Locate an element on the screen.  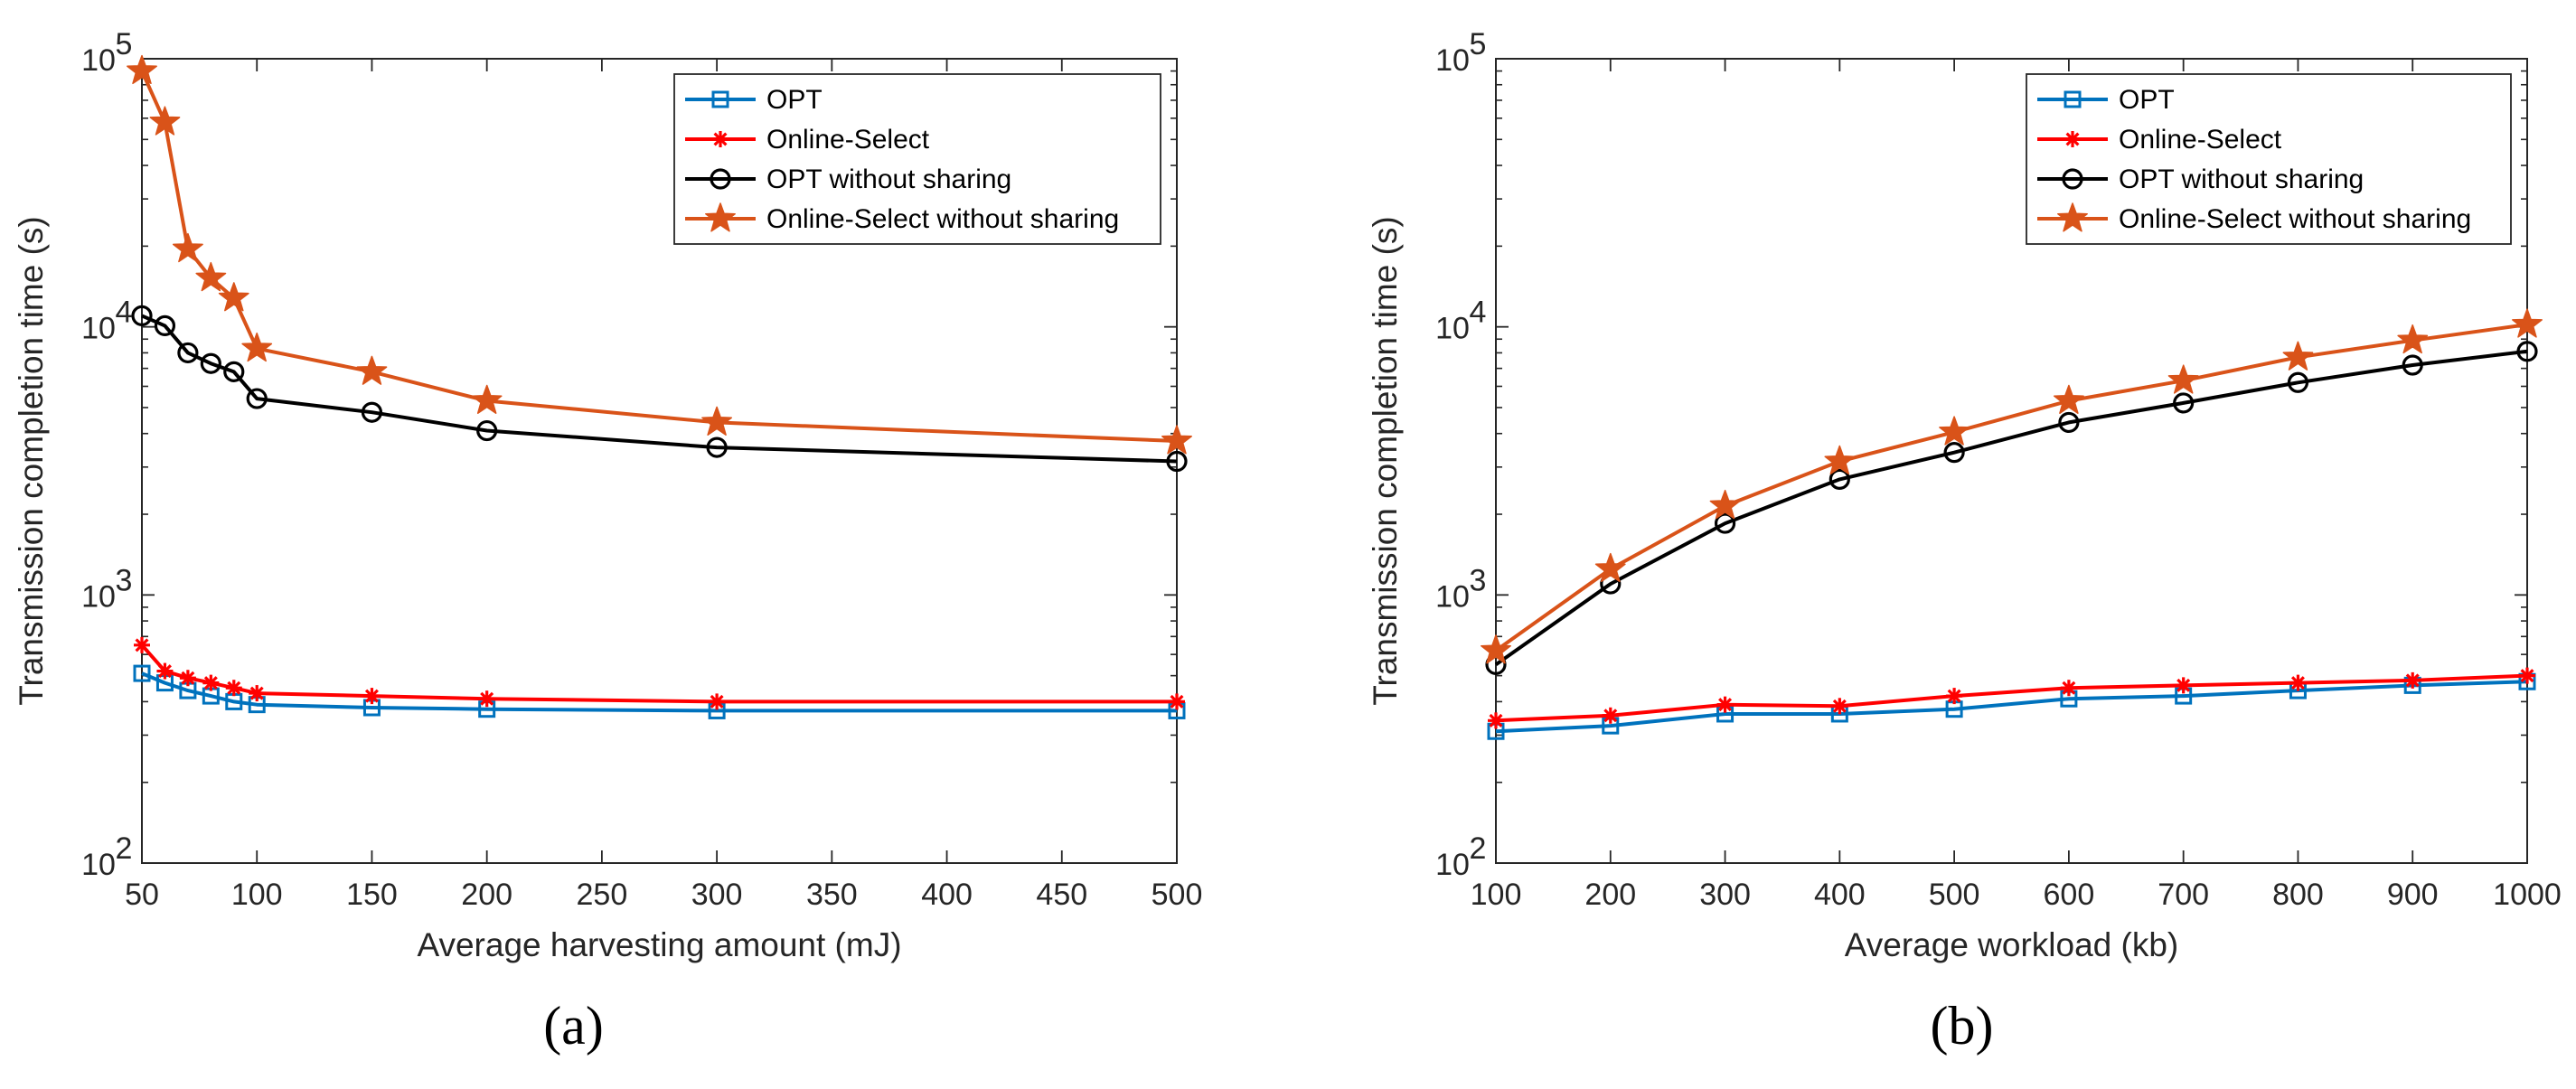
y-tick-exponent: 5 is located at coordinates (1478, 44).